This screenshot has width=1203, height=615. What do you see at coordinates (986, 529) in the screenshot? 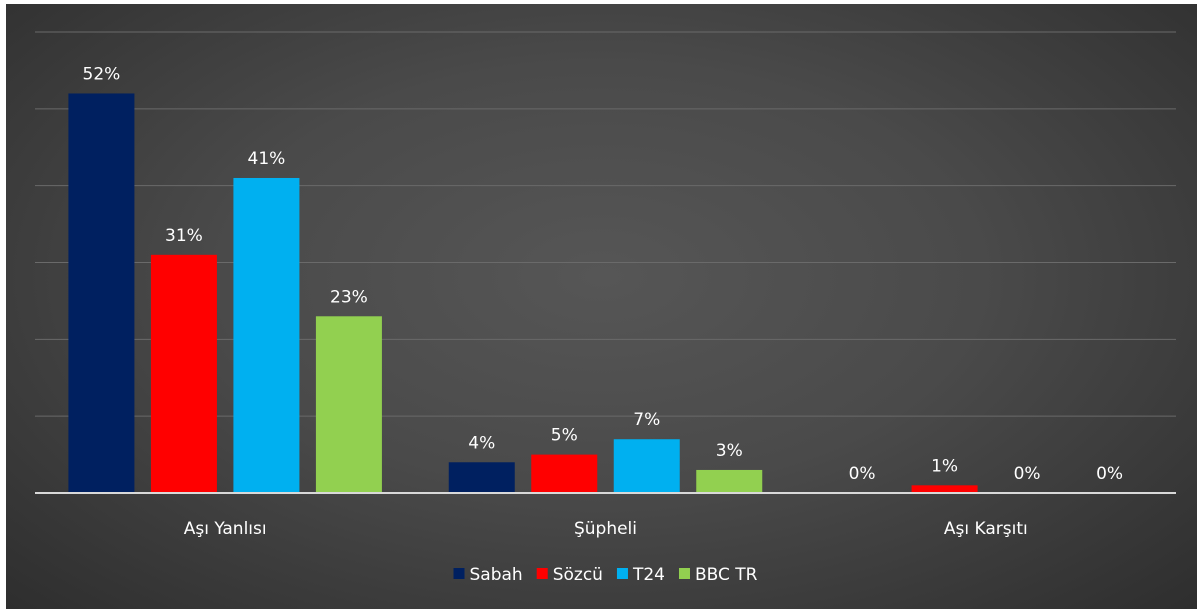
I see `category-label-asi-karsiti: Aşı Karşıtı` at bounding box center [986, 529].